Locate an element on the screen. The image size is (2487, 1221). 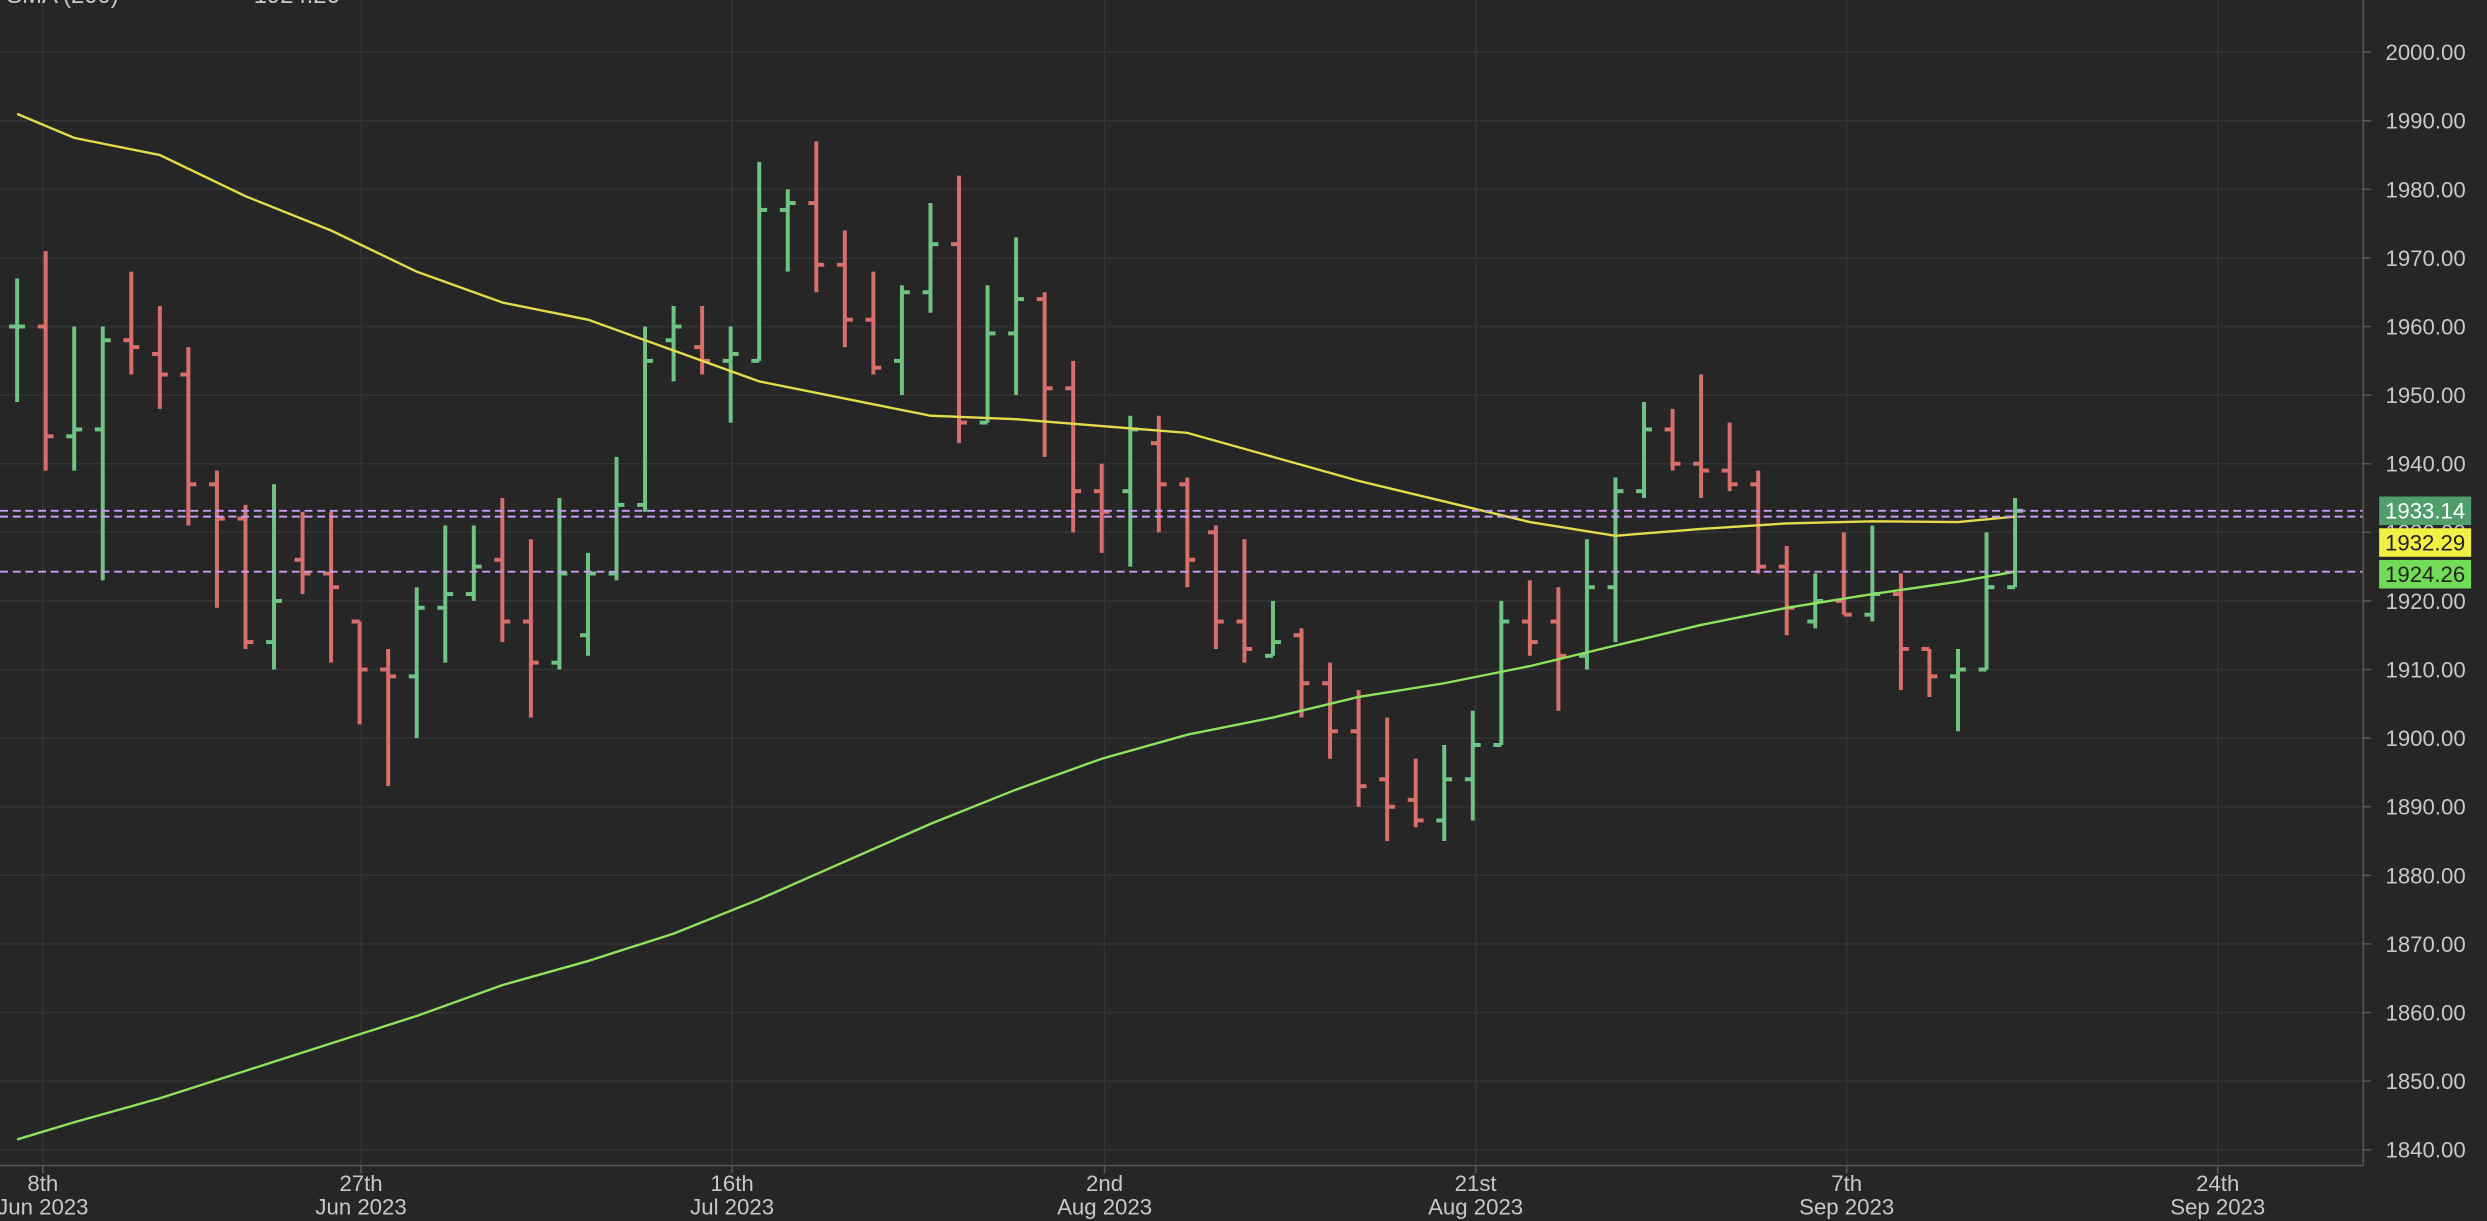
y-tick-label: 1890.00 is located at coordinates (2425, 807).